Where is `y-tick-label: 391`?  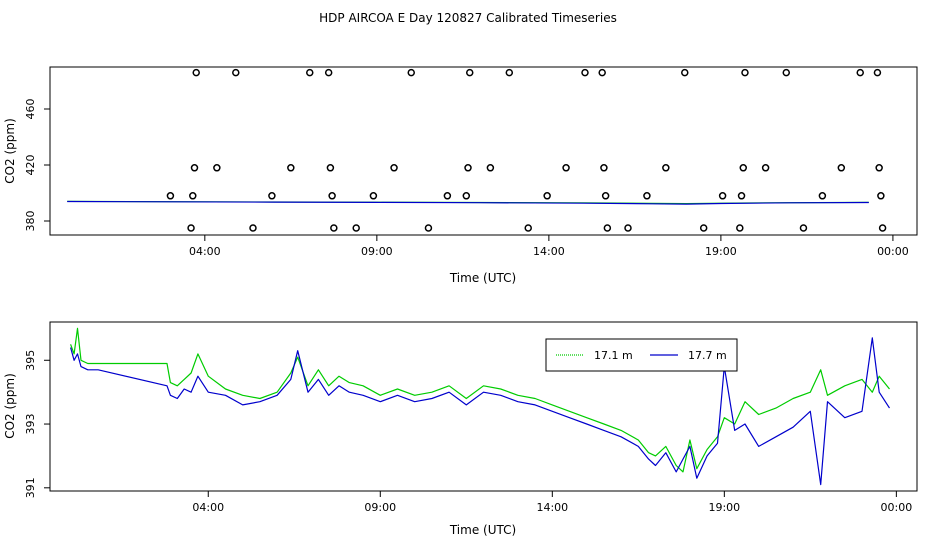 y-tick-label: 391 is located at coordinates (30, 487).